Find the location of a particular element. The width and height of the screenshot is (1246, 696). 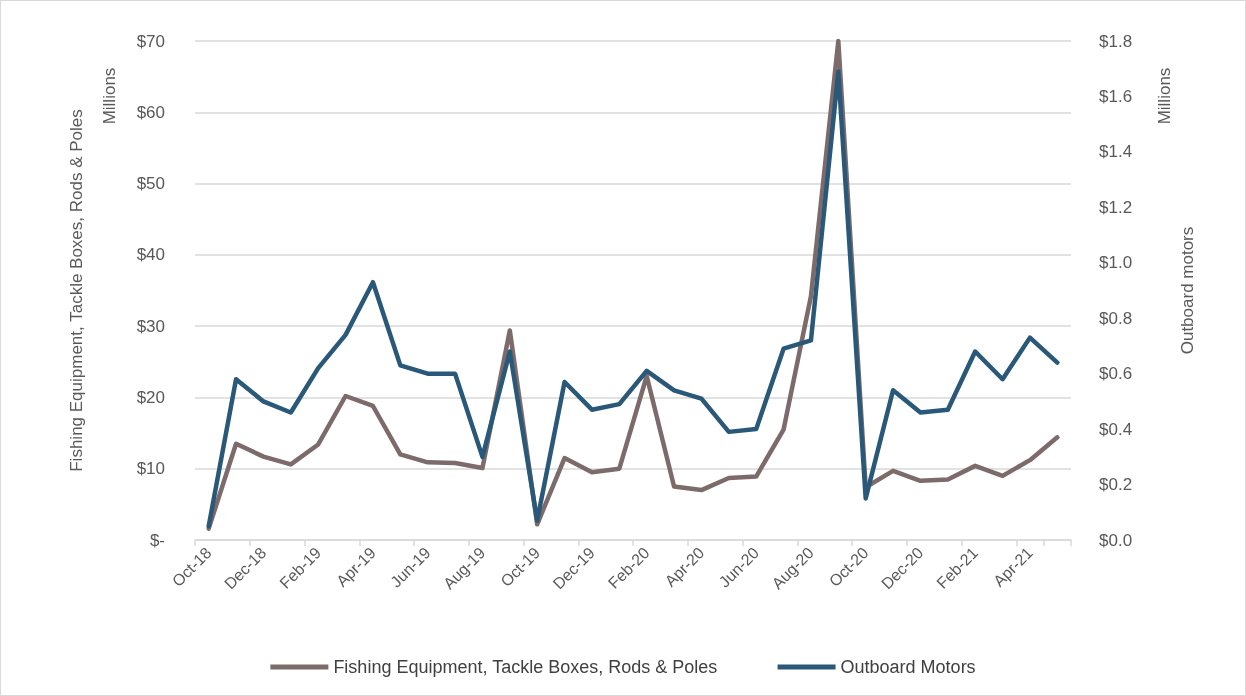

legend-label: Fishing Equipment, Tackle Boxes, Rods & Poles is located at coordinates (525, 667).